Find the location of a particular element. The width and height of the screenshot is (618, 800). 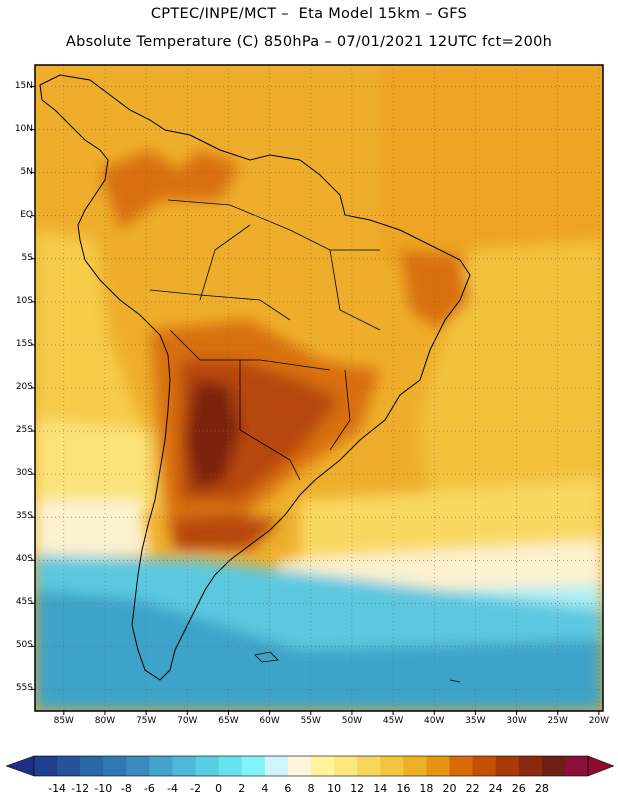

lat-label: 5N is located at coordinates (26, 171).